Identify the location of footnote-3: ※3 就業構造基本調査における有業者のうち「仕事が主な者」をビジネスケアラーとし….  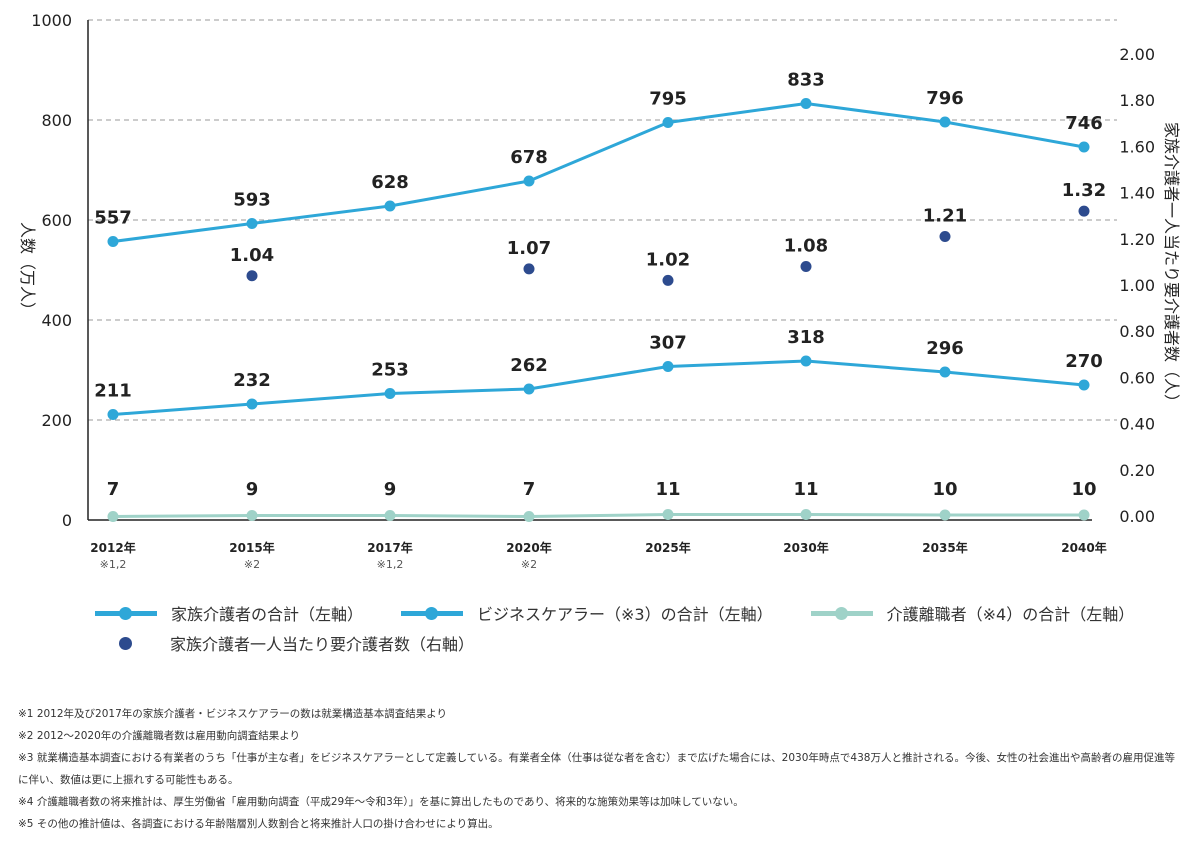
(596, 769).